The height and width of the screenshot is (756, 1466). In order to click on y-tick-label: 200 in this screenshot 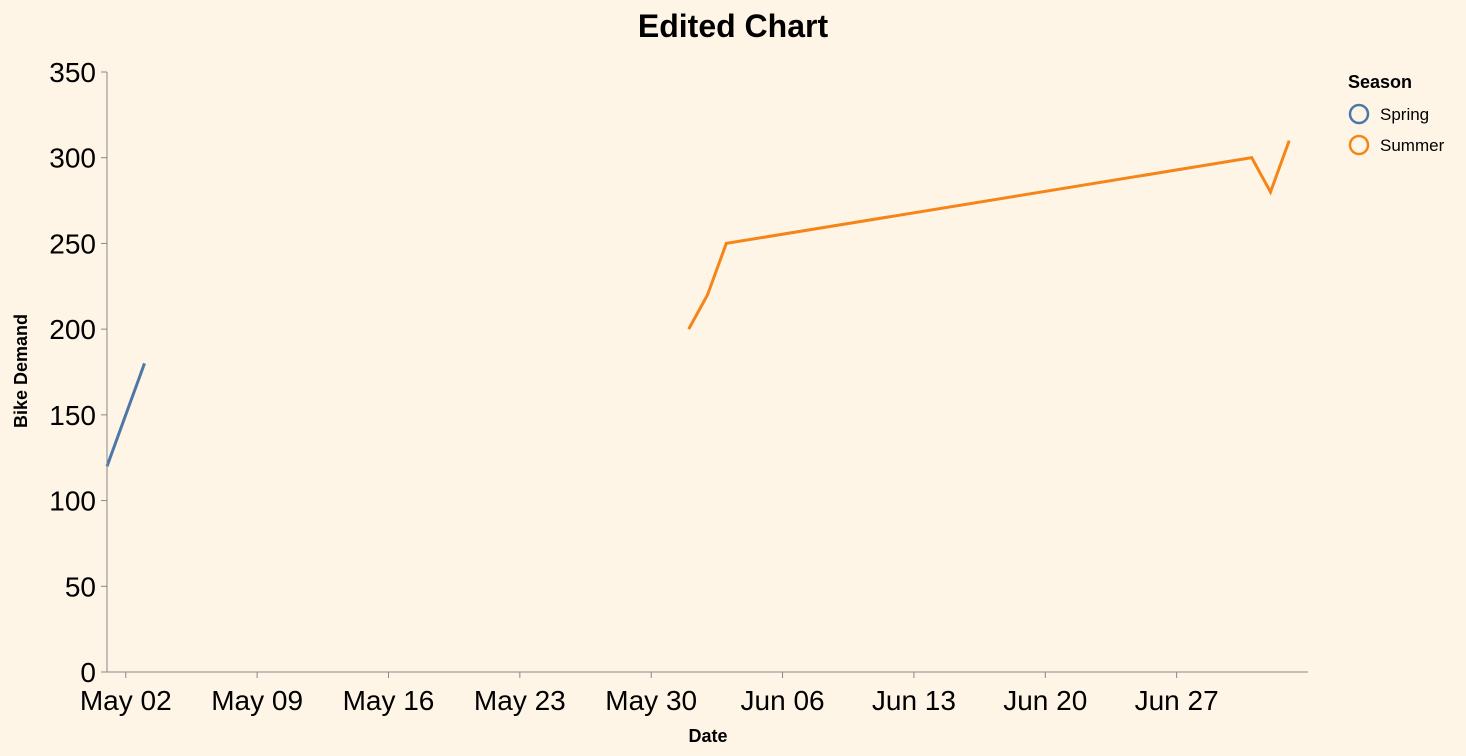, I will do `click(72, 329)`.